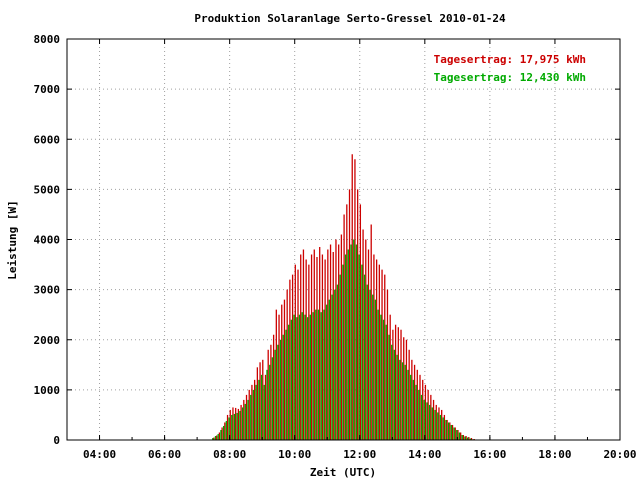 This screenshot has width=640, height=480. What do you see at coordinates (47, 139) in the screenshot?
I see `y-tick-label: 6000` at bounding box center [47, 139].